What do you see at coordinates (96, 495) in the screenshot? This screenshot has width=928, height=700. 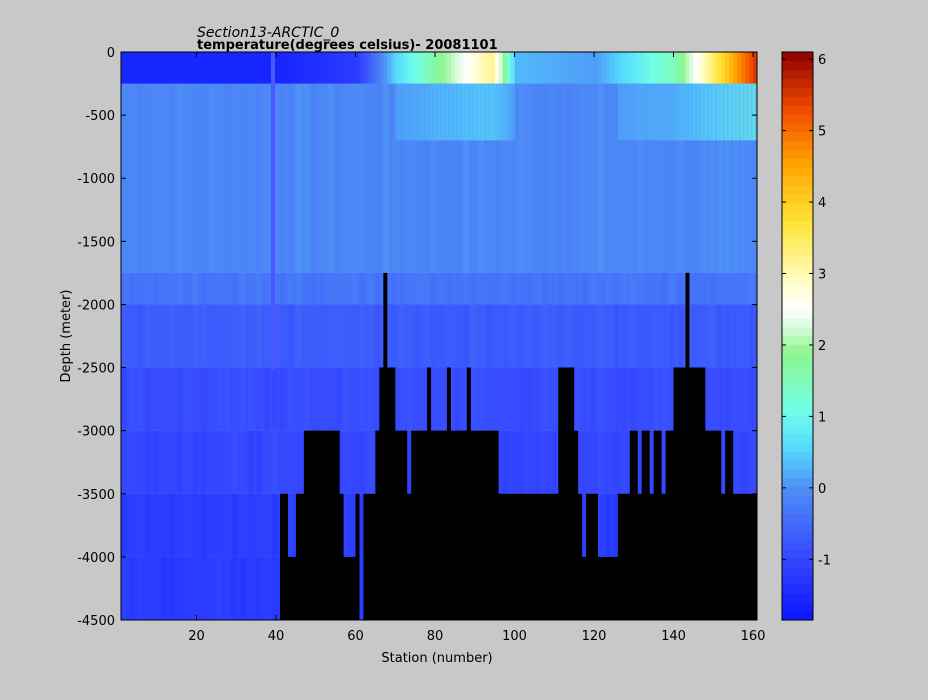 I see `y-tick-label: -3500` at bounding box center [96, 495].